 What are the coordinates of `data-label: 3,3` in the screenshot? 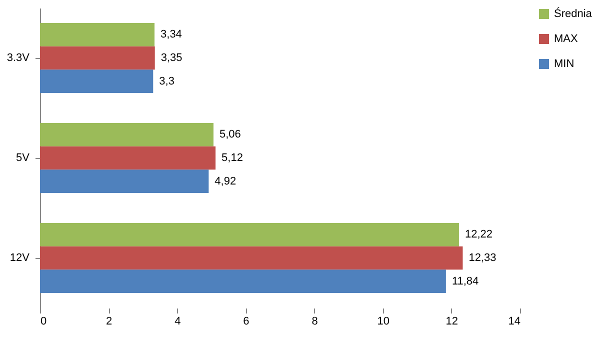 It's located at (166, 81).